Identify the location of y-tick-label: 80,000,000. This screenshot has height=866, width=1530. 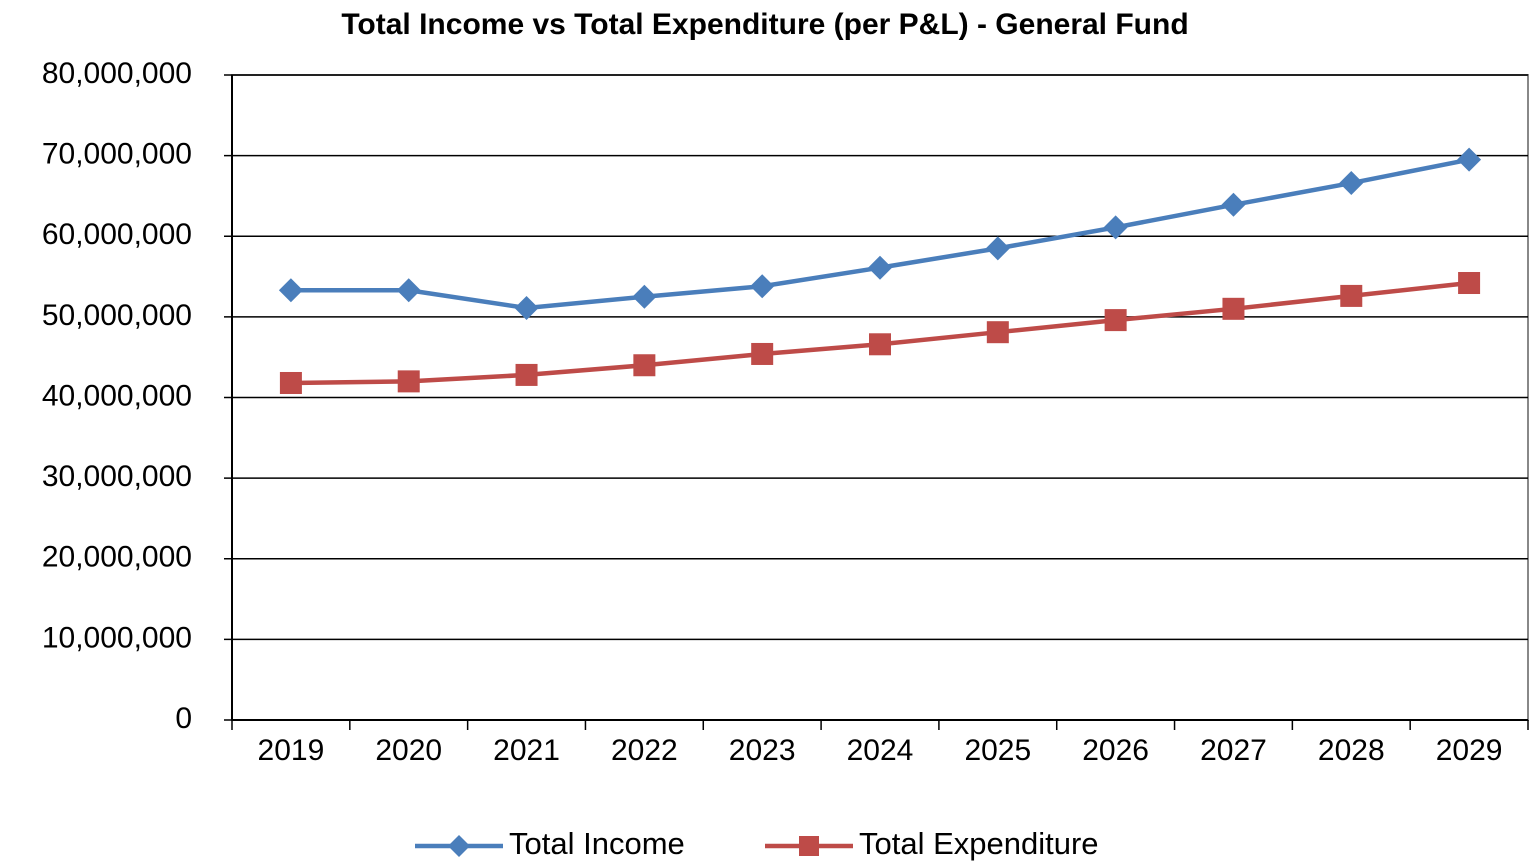
(117, 73).